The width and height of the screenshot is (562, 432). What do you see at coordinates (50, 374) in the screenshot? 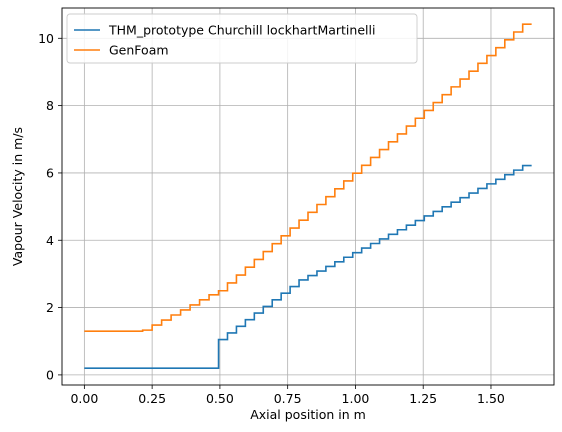
I see `y-tick-label: 0` at bounding box center [50, 374].